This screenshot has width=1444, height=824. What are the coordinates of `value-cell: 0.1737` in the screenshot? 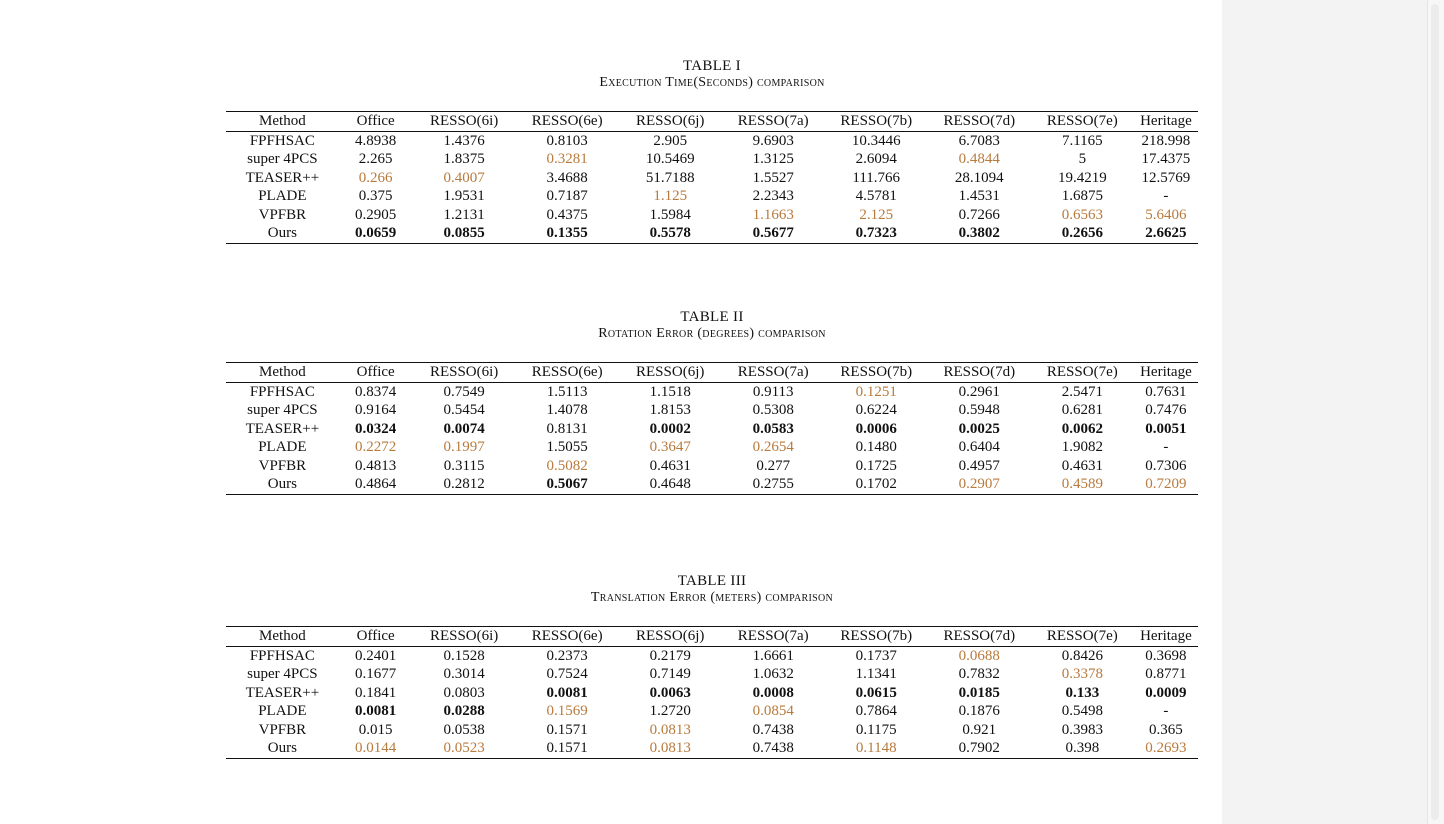 It's located at (876, 655).